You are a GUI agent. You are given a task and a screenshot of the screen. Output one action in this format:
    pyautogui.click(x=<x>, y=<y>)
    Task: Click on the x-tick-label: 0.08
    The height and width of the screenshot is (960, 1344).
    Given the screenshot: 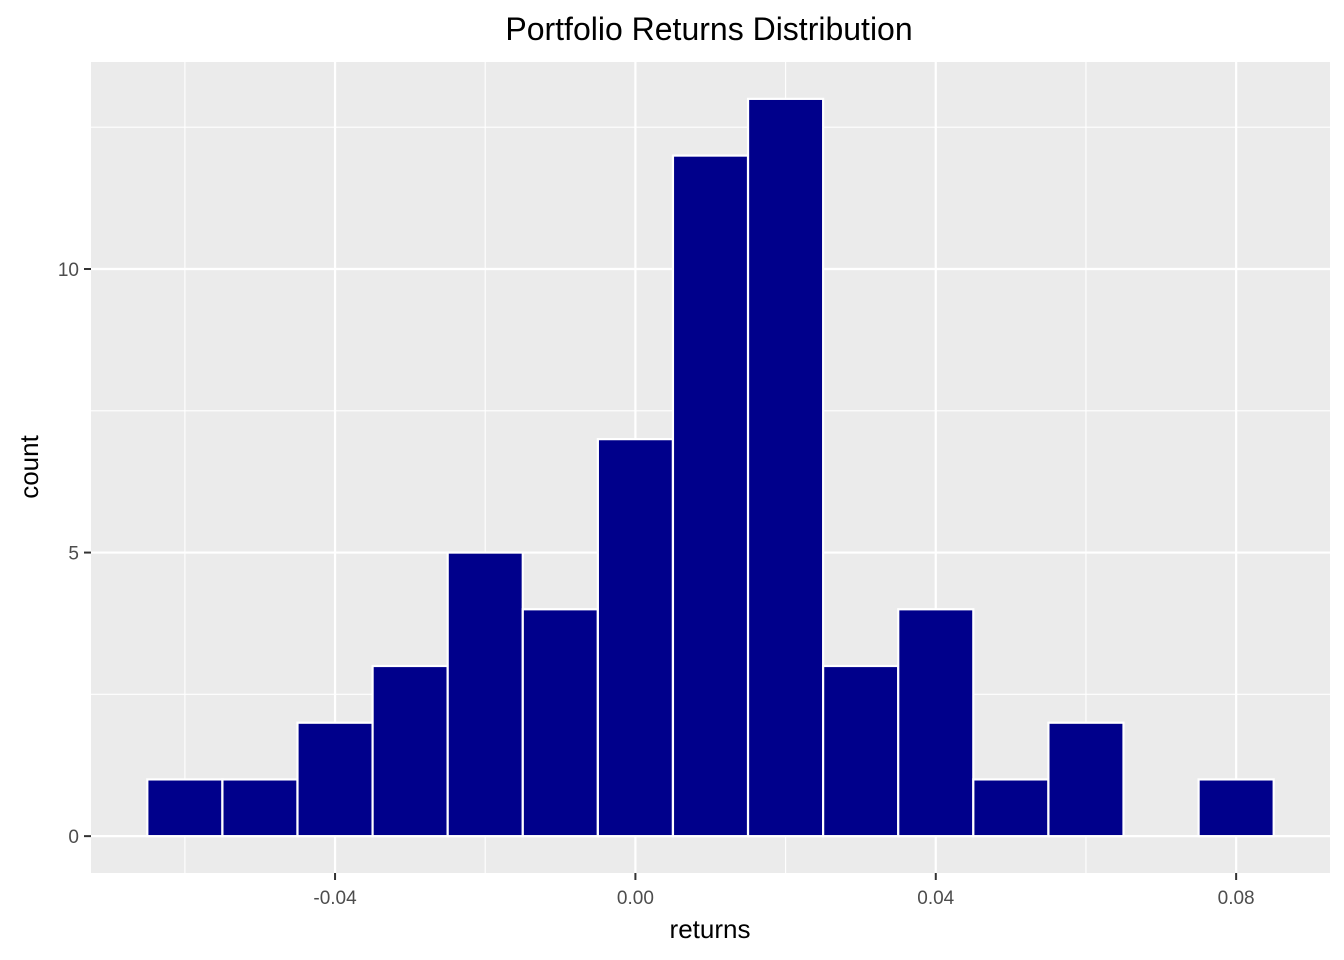 What is the action you would take?
    pyautogui.click(x=1236, y=898)
    